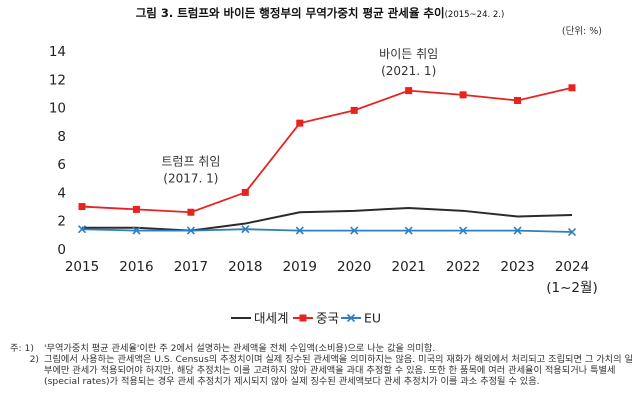  I want to click on y-tick-label: 8, so click(61, 137).